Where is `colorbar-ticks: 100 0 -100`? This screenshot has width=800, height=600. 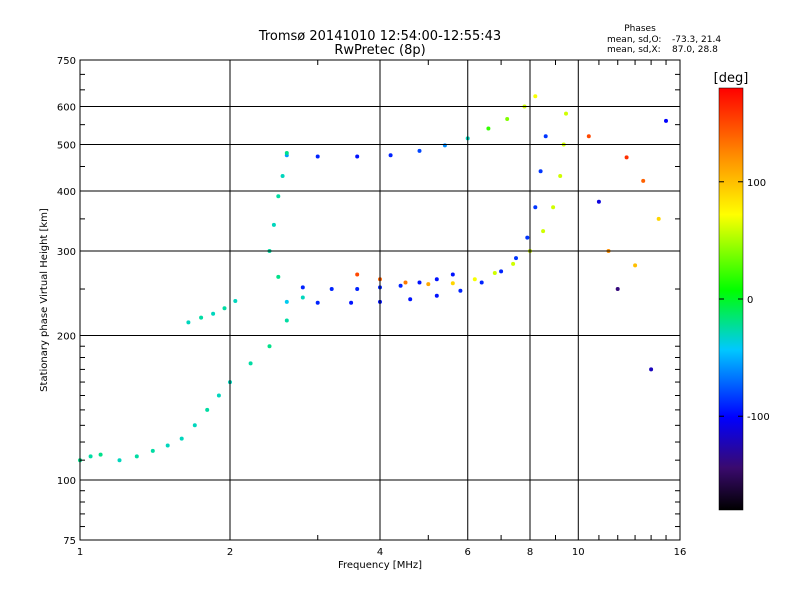
colorbar-ticks: 100 0 -100 is located at coordinates (744, 300).